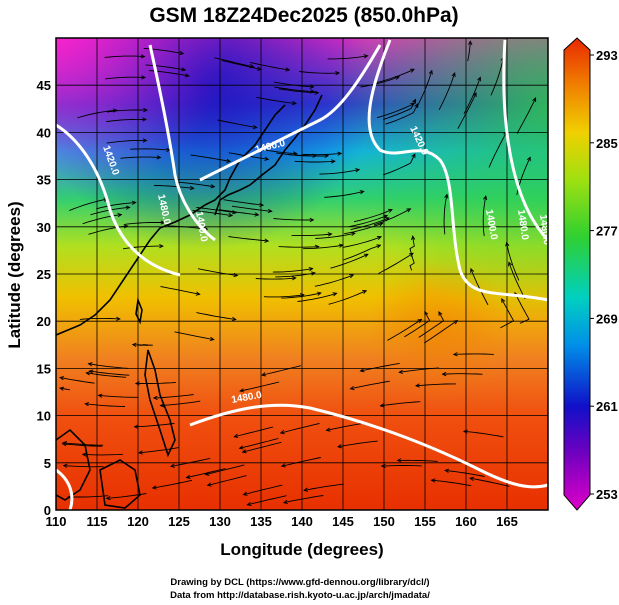  I want to click on y-tick-label: 0, so click(47, 510).